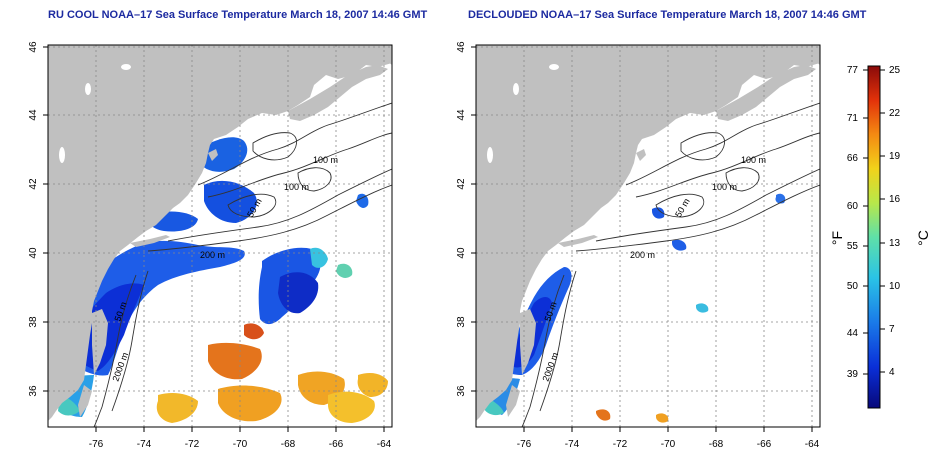  Describe the element at coordinates (853, 70) in the screenshot. I see `colorbar-f-tick: 77` at that location.